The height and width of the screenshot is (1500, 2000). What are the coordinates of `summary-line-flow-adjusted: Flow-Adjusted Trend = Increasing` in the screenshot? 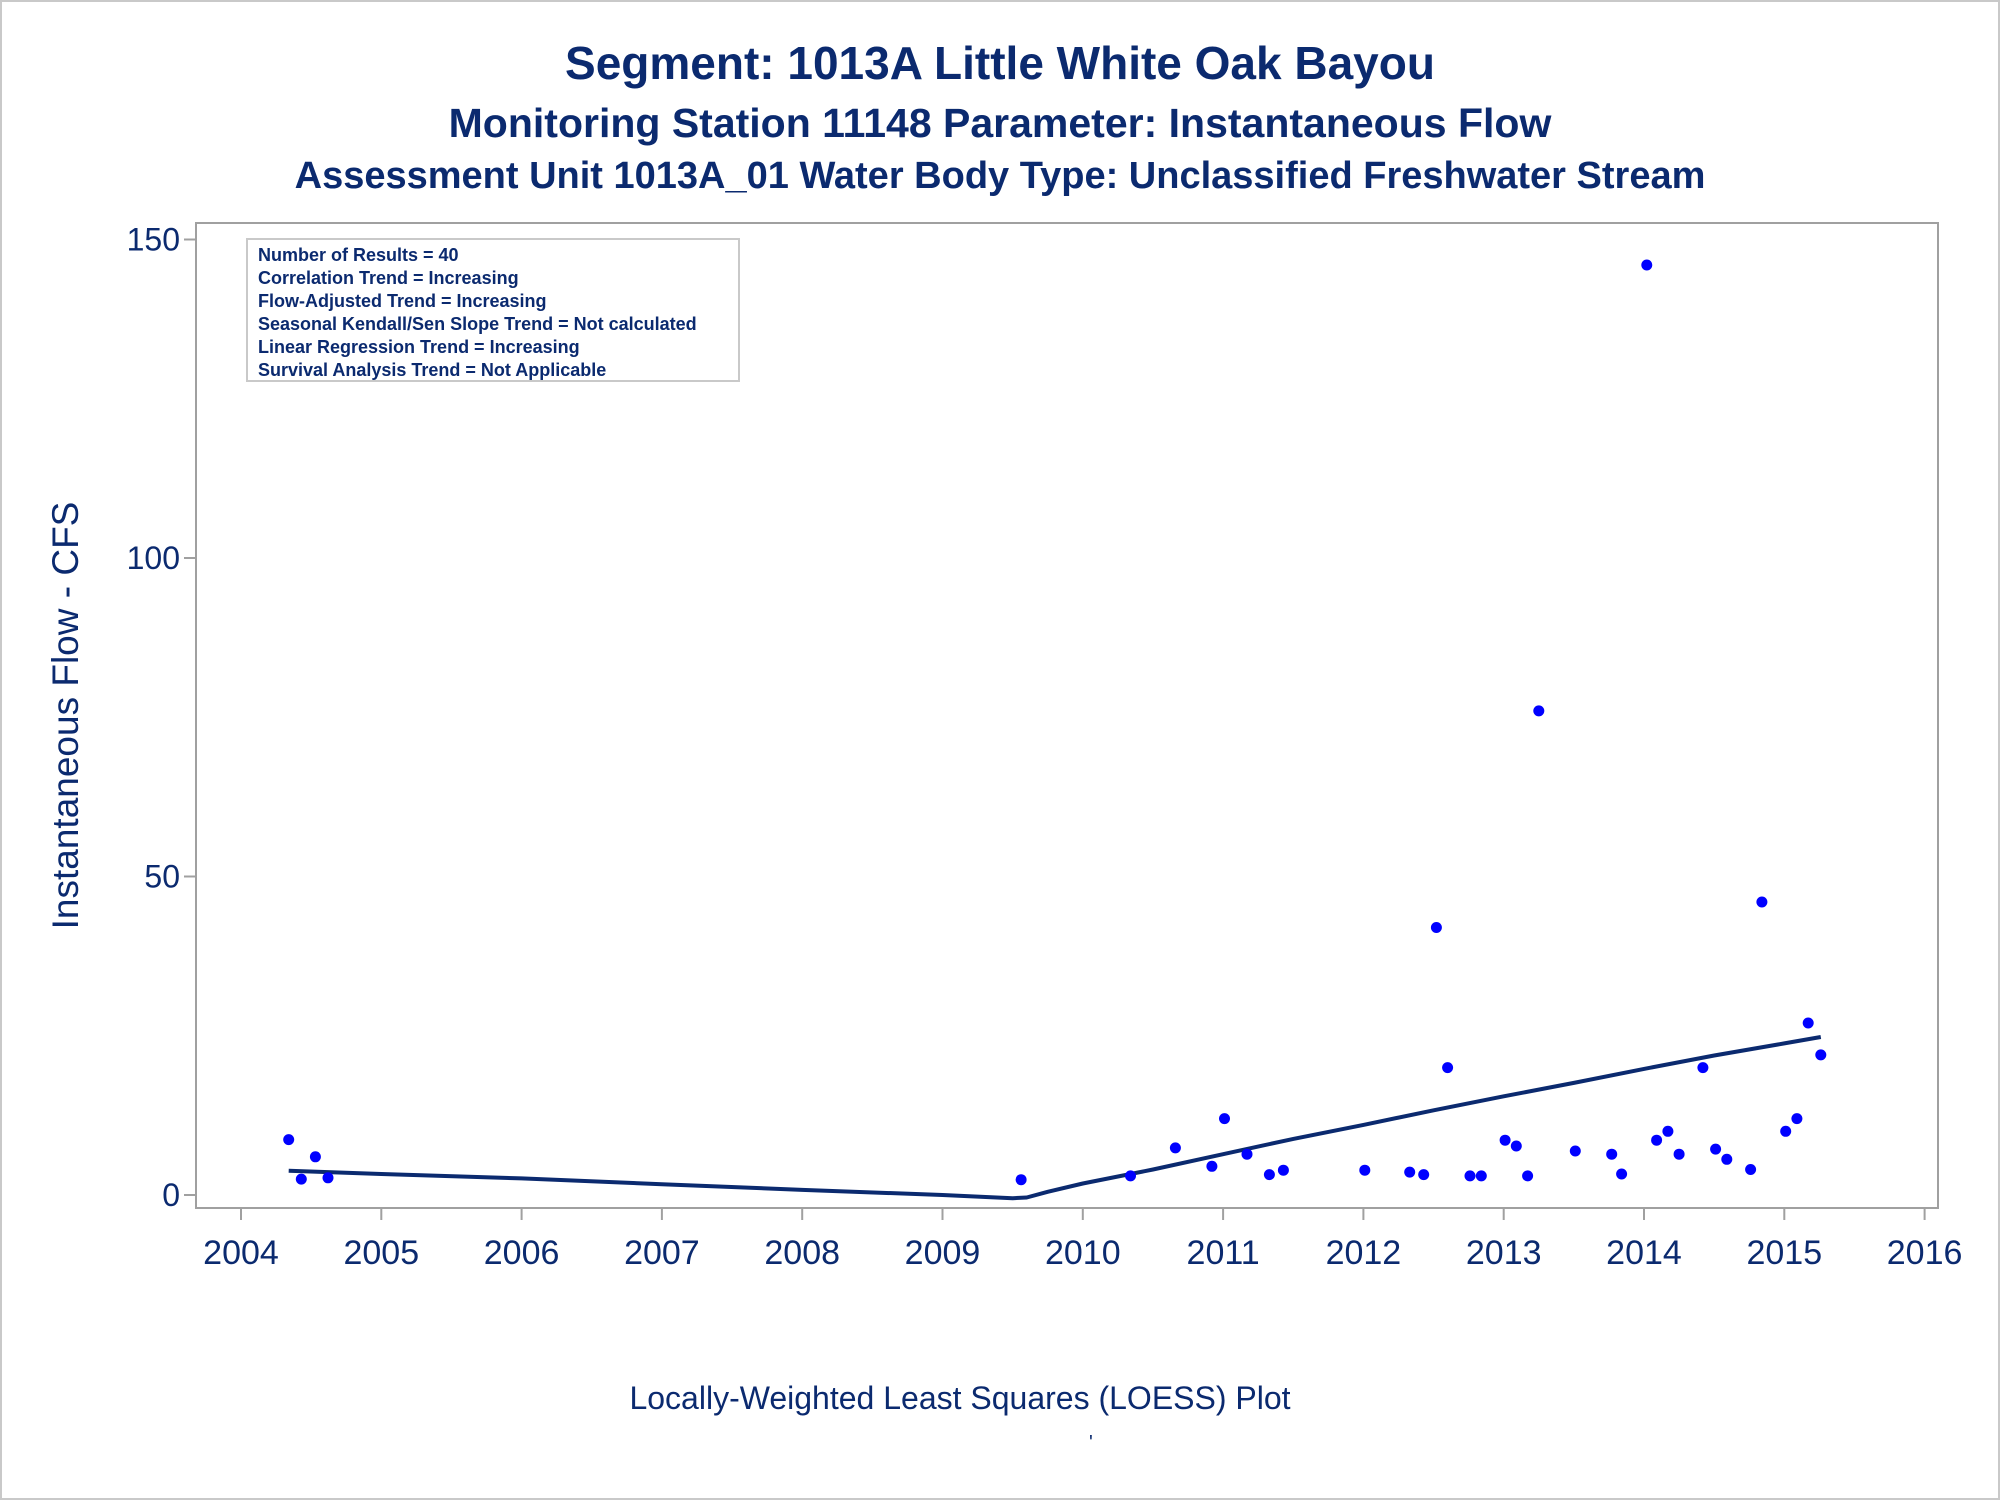 It's located at (402, 301).